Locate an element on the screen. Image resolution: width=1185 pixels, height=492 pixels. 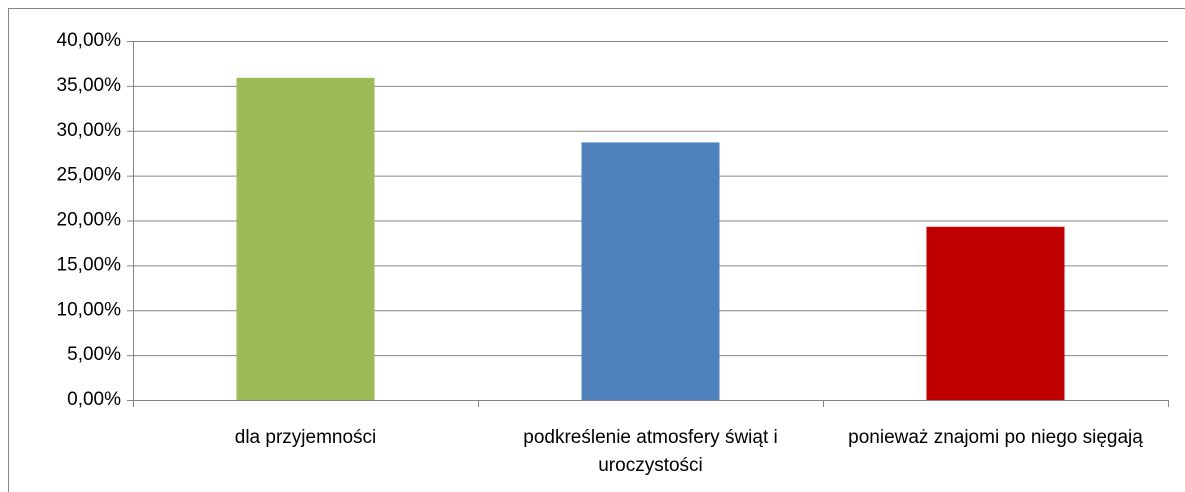
y-tick-label: 10,00% is located at coordinates (89, 309).